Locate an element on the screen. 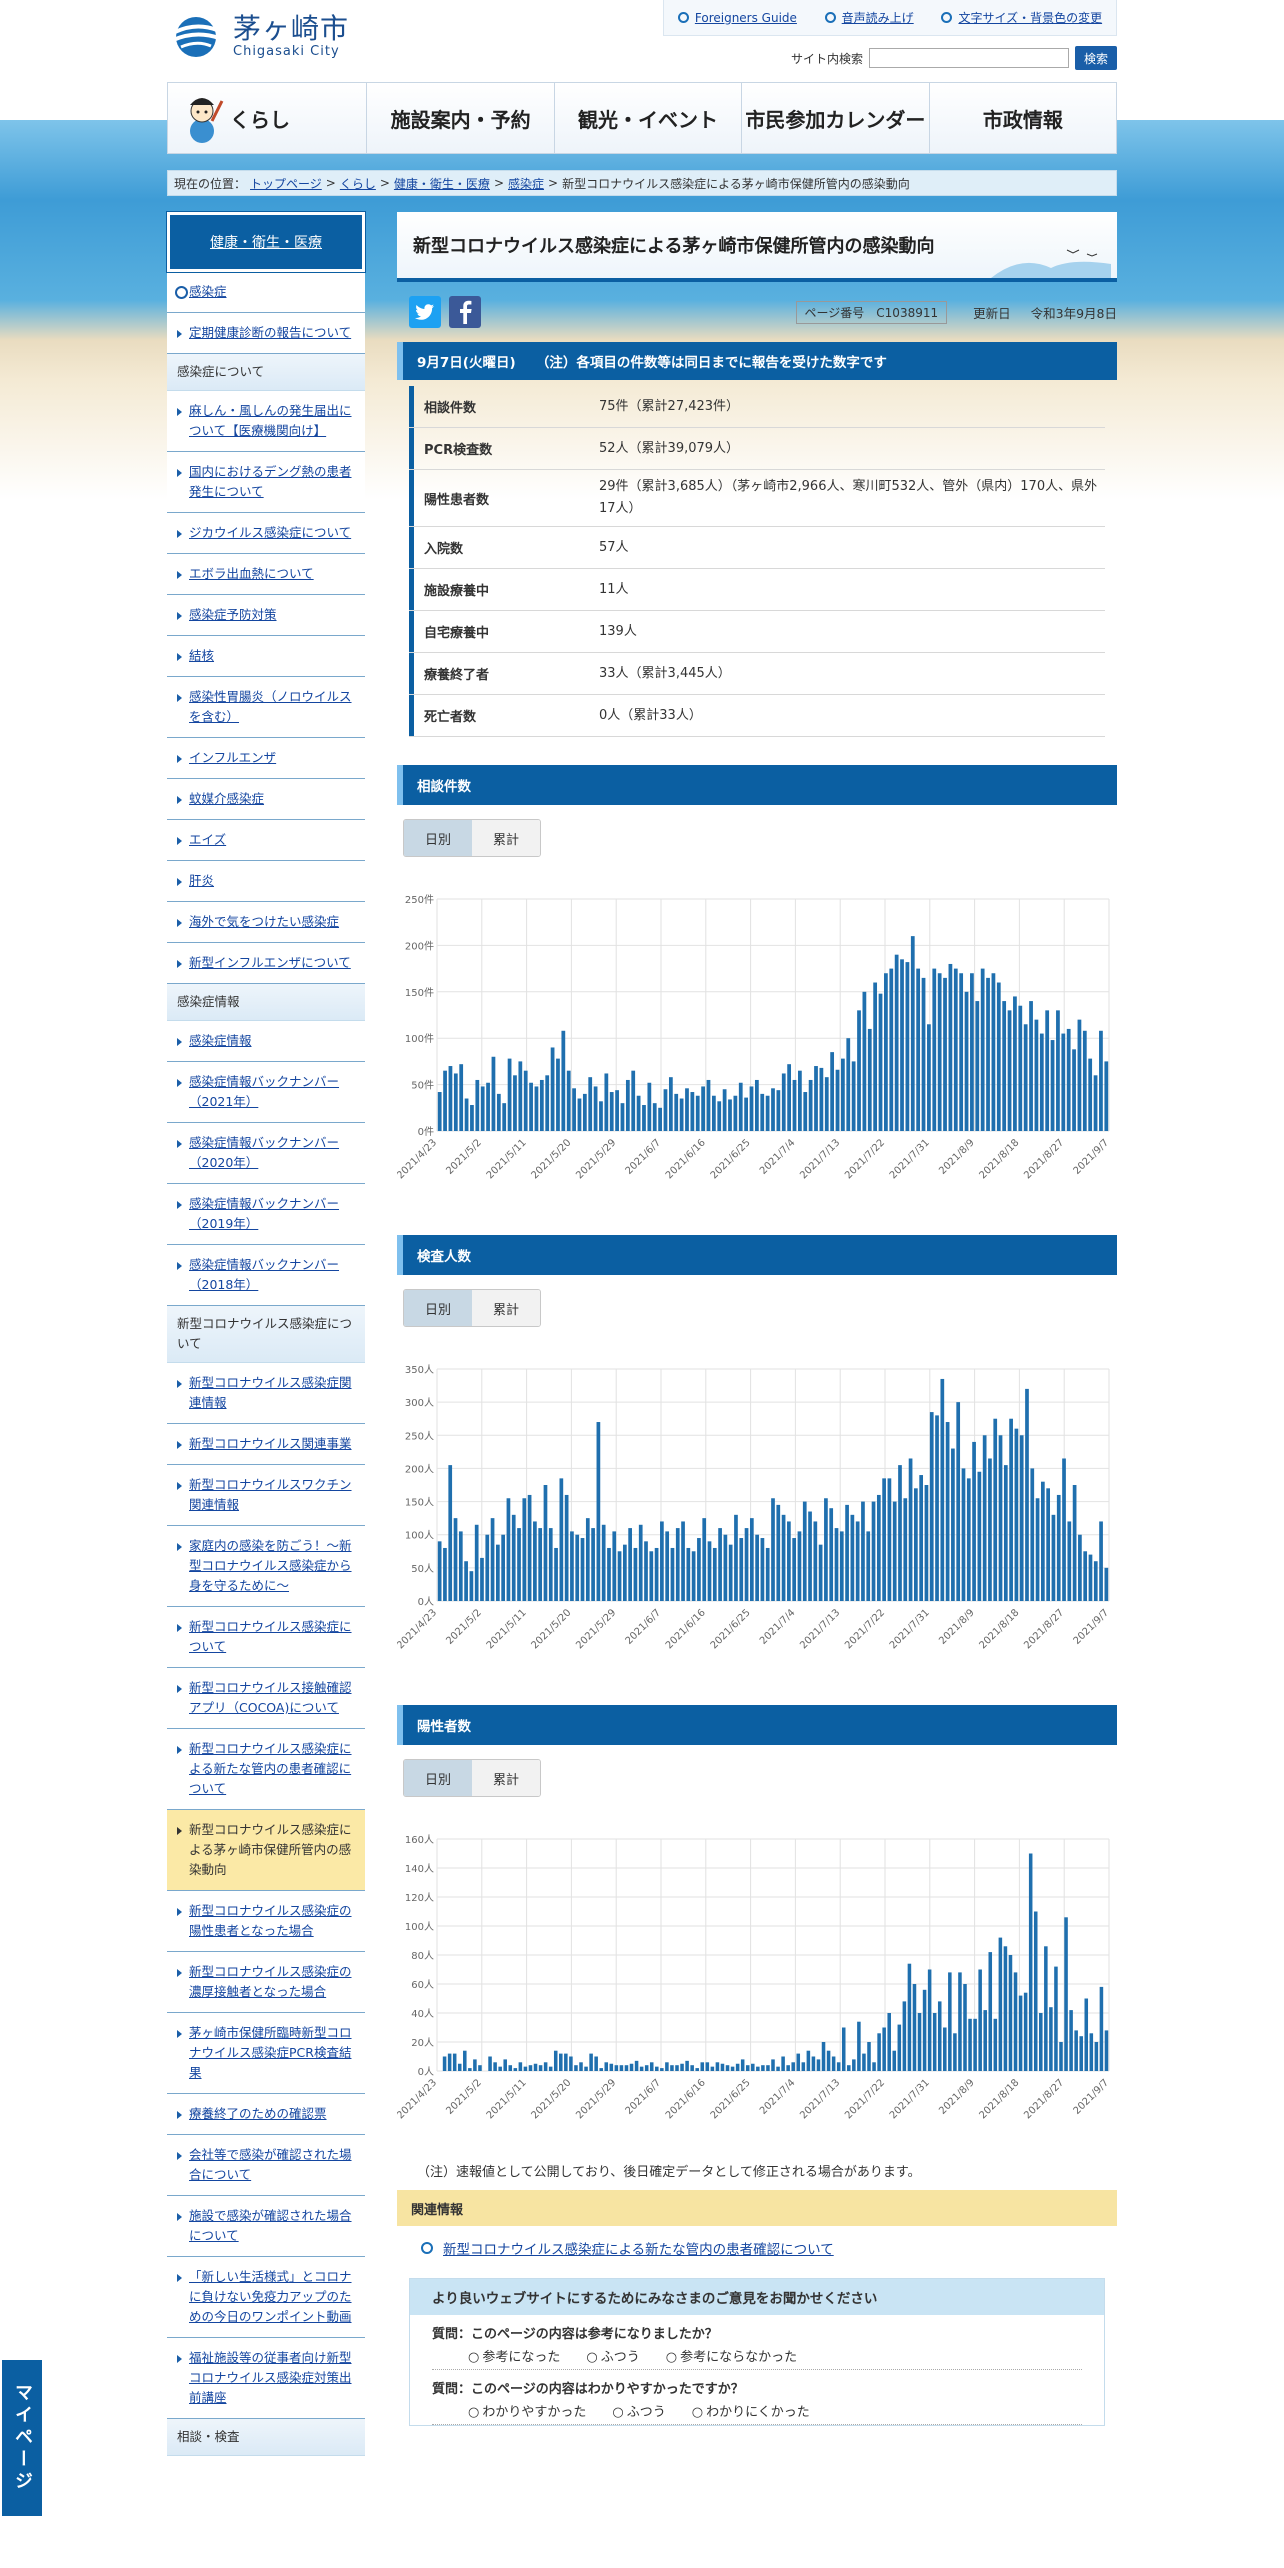  sidebar-item: 感染症 is located at coordinates (266, 292).